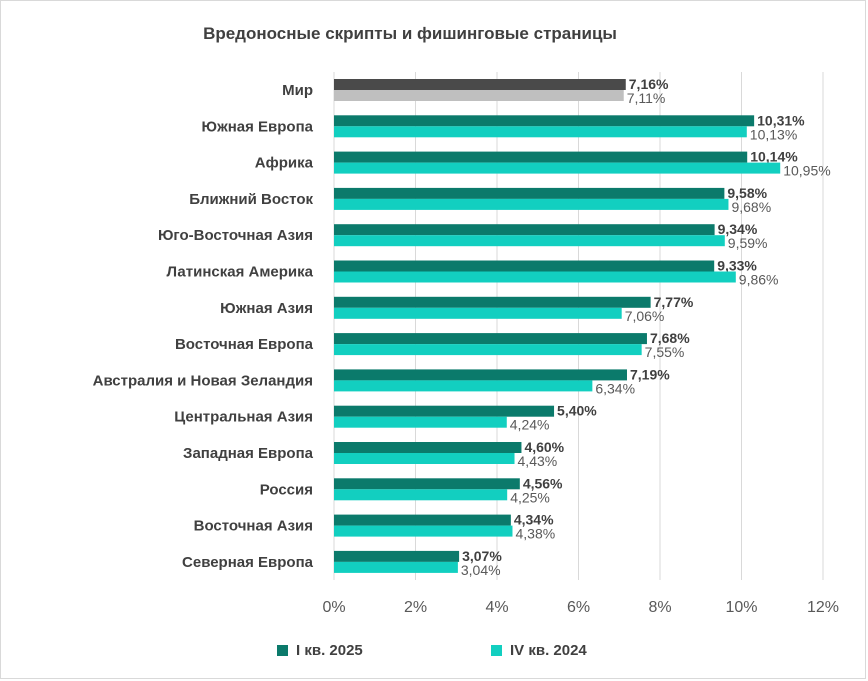 This screenshot has width=868, height=681. What do you see at coordinates (253, 526) in the screenshot?
I see `category-label: Восточная Азия` at bounding box center [253, 526].